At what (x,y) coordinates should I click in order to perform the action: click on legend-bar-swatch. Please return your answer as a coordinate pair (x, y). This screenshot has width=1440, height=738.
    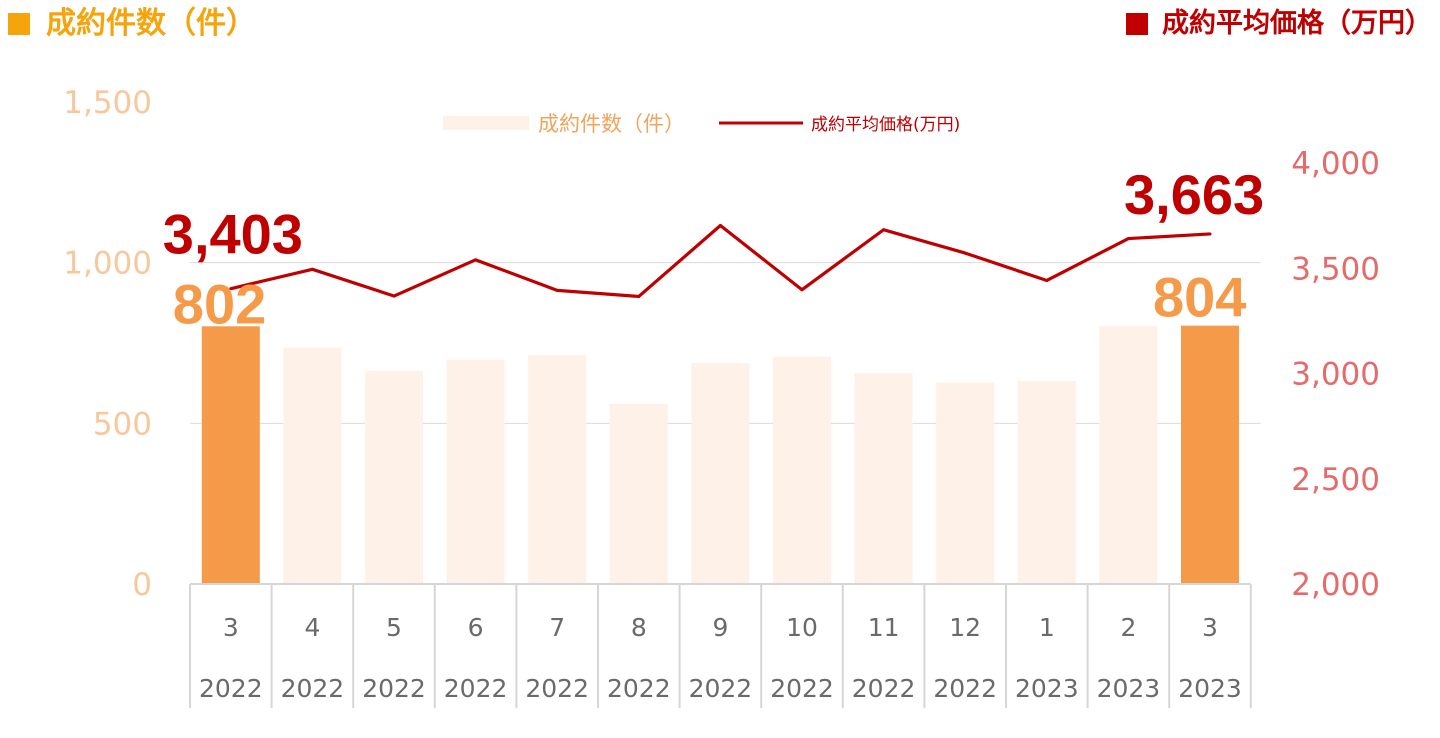
    Looking at the image, I should click on (486, 123).